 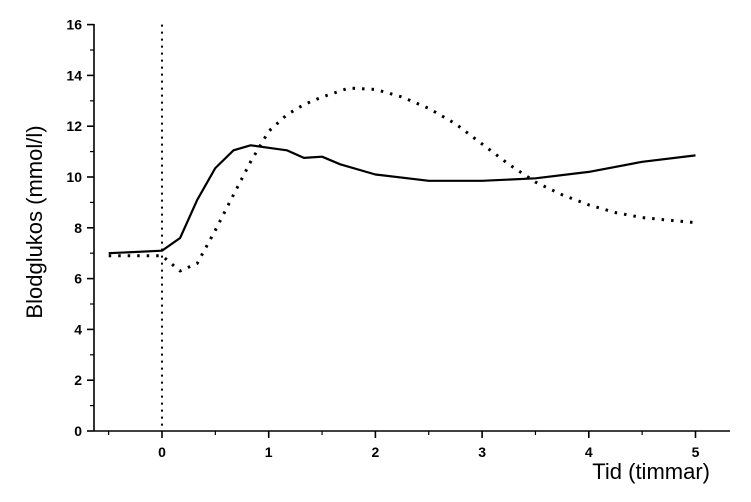 What do you see at coordinates (78, 329) in the screenshot?
I see `y-tick-label: 4` at bounding box center [78, 329].